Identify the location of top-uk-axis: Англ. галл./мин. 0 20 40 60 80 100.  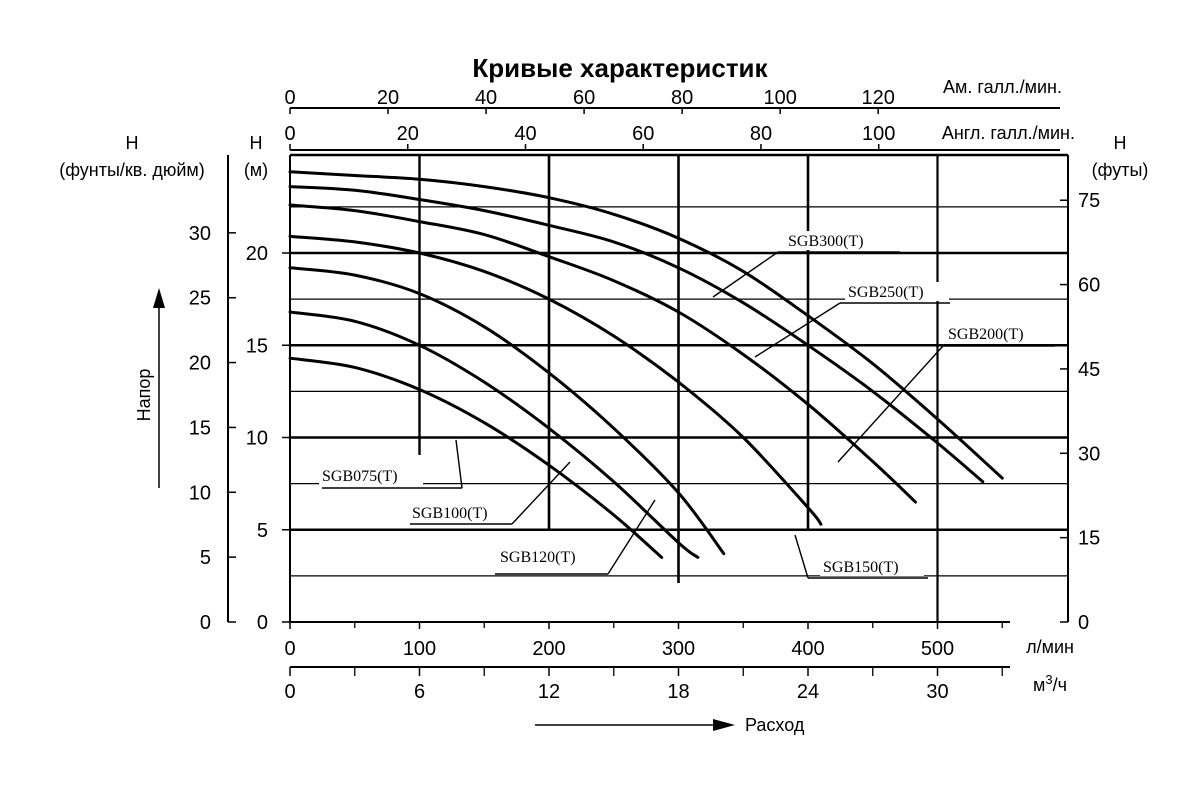
(679, 137).